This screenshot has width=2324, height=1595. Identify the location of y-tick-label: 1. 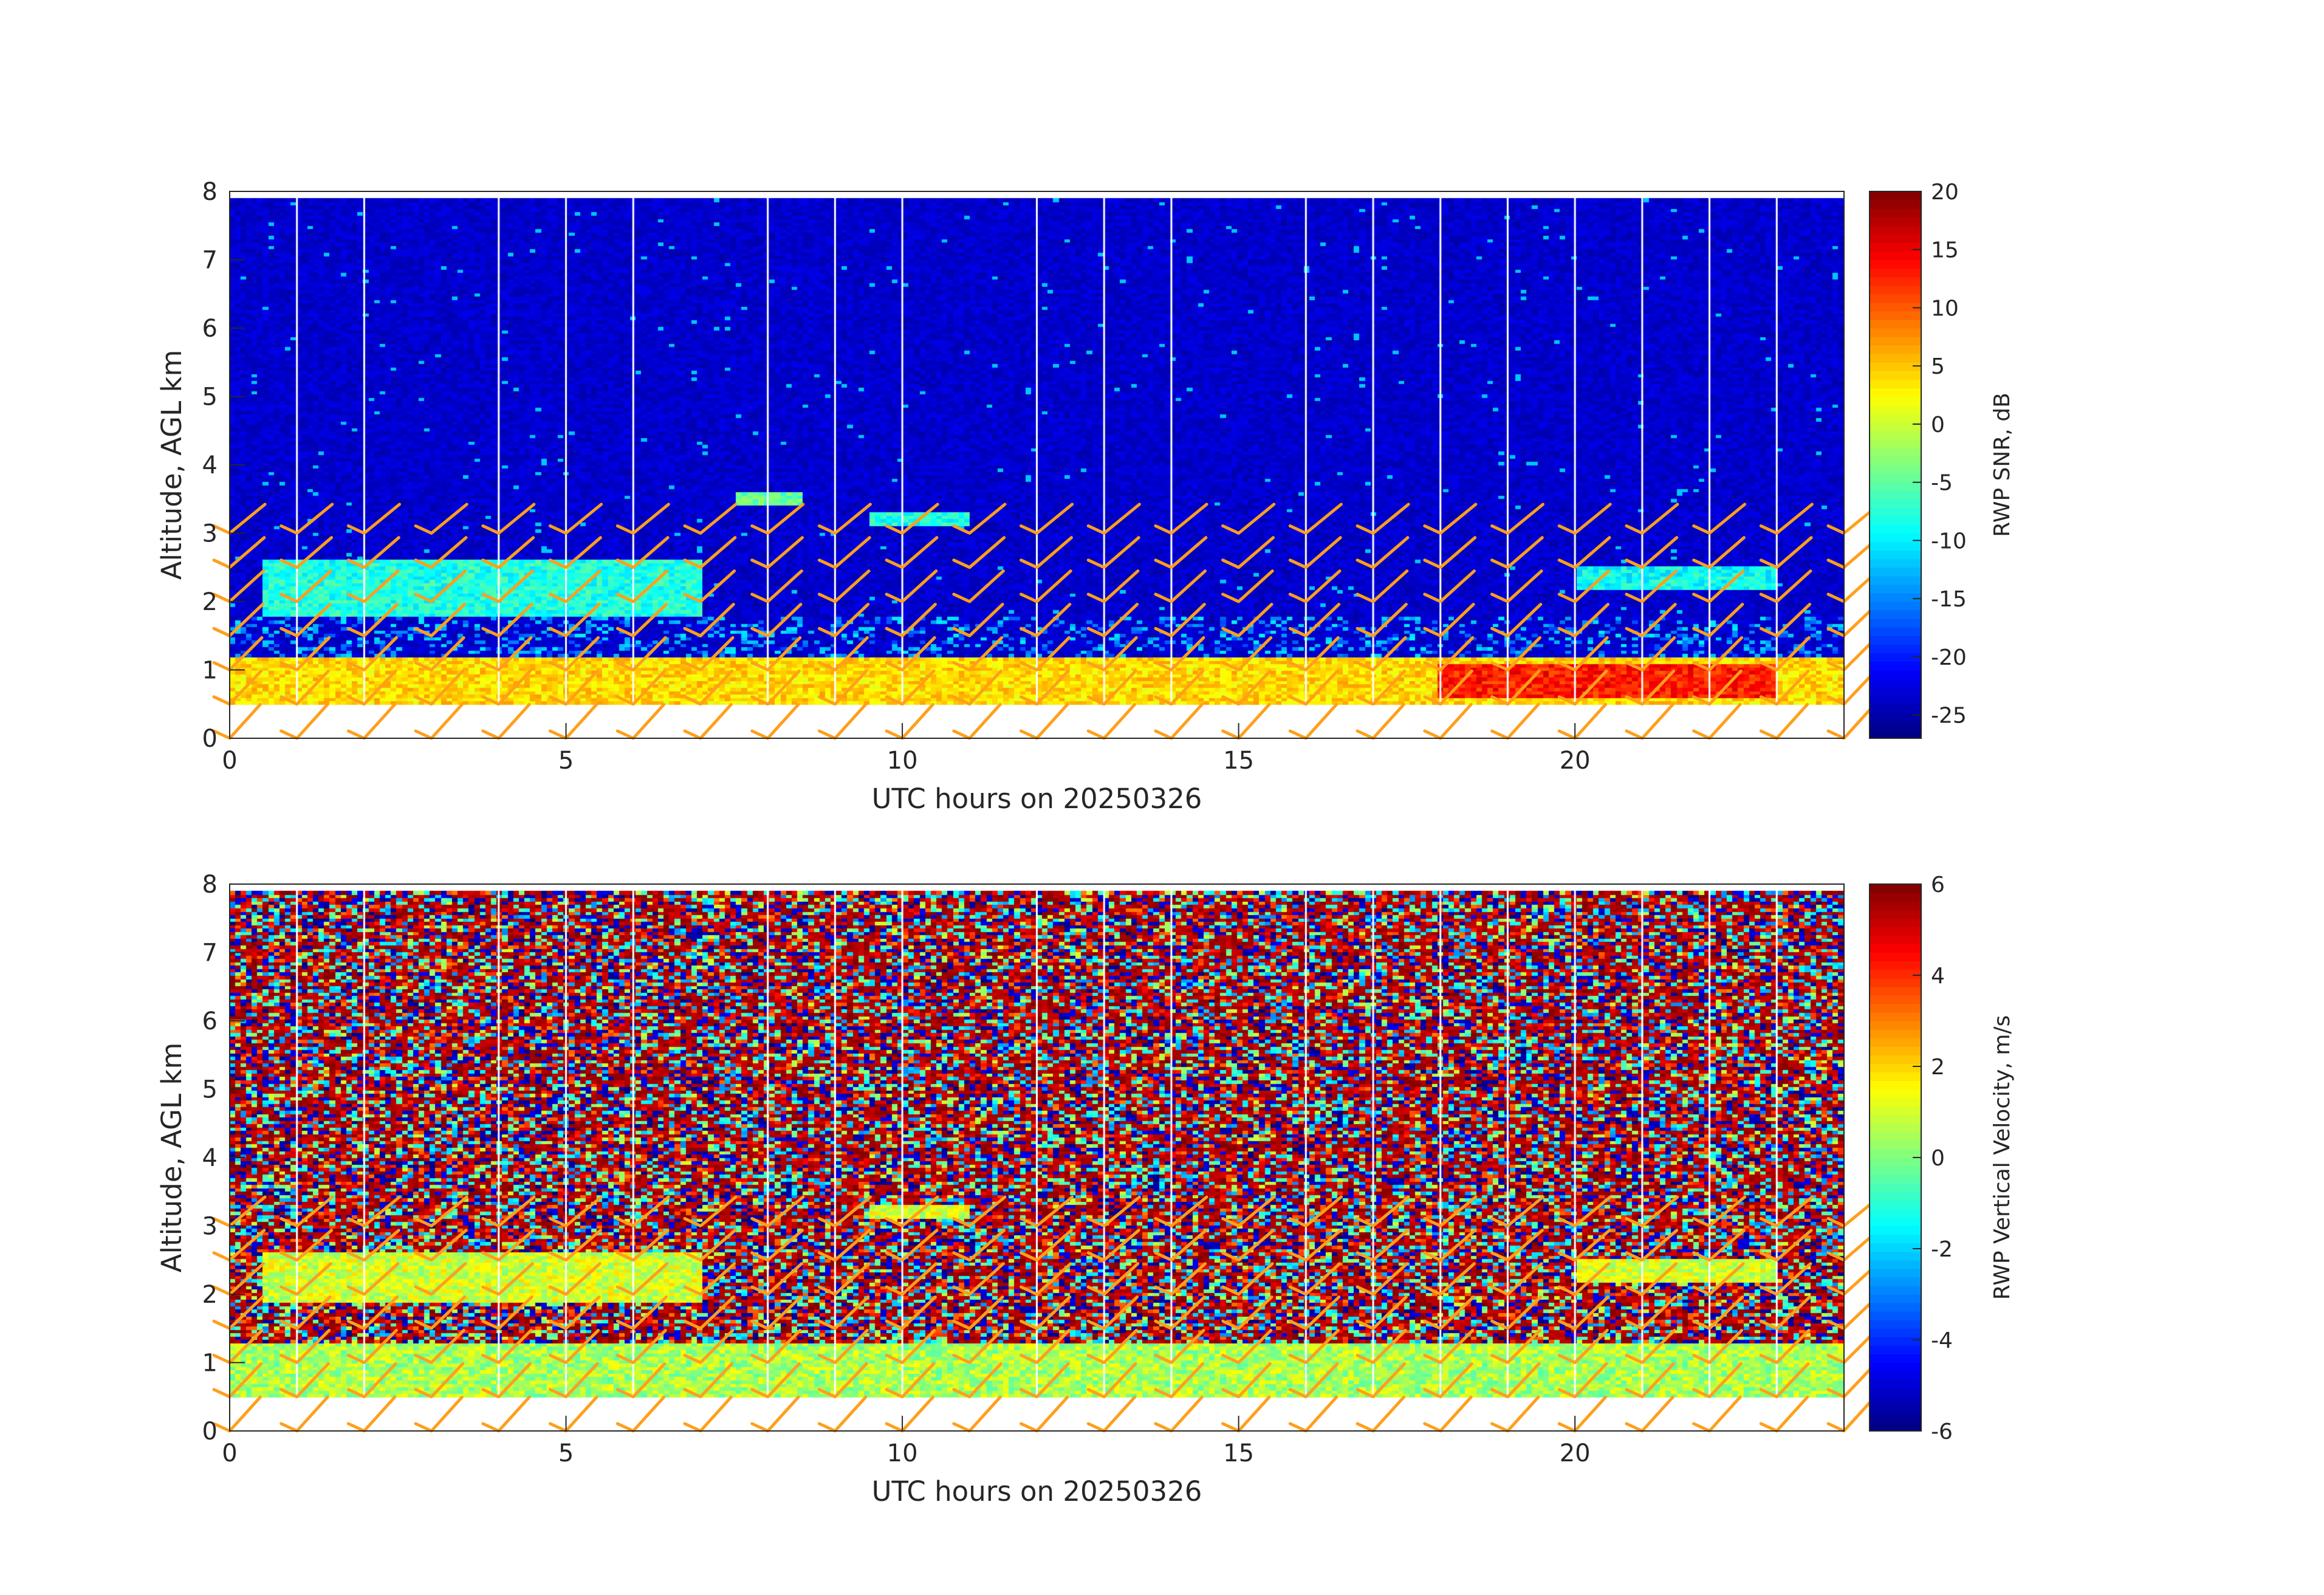
(210, 671).